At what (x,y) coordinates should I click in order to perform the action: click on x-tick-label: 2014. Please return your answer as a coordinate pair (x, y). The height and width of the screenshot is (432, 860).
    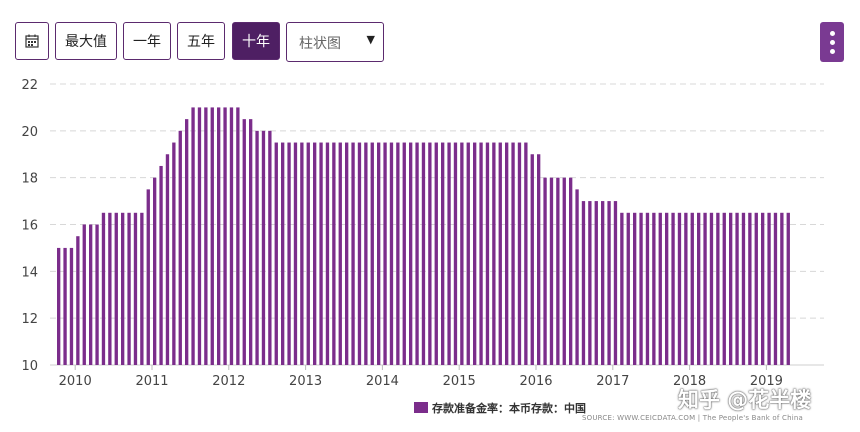
    Looking at the image, I should click on (382, 381).